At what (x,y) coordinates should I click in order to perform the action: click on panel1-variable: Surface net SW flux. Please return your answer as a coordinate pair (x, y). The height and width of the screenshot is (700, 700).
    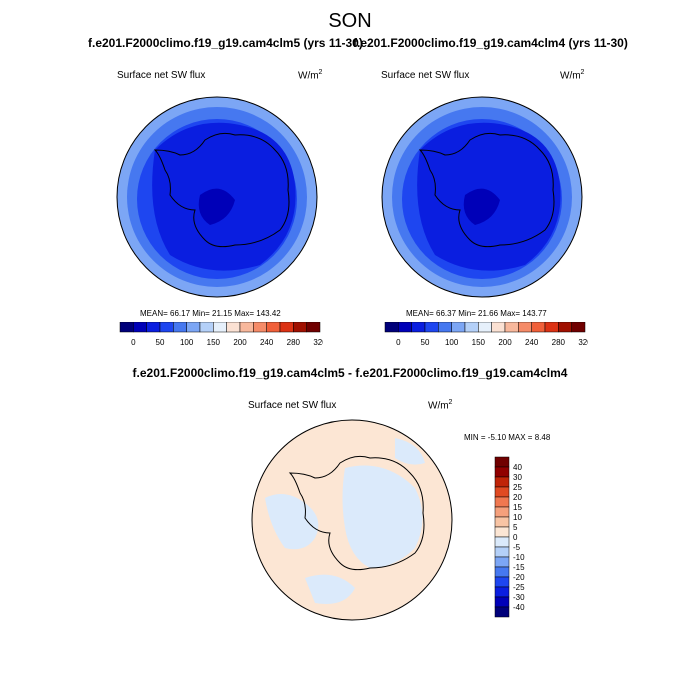
    Looking at the image, I should click on (161, 75).